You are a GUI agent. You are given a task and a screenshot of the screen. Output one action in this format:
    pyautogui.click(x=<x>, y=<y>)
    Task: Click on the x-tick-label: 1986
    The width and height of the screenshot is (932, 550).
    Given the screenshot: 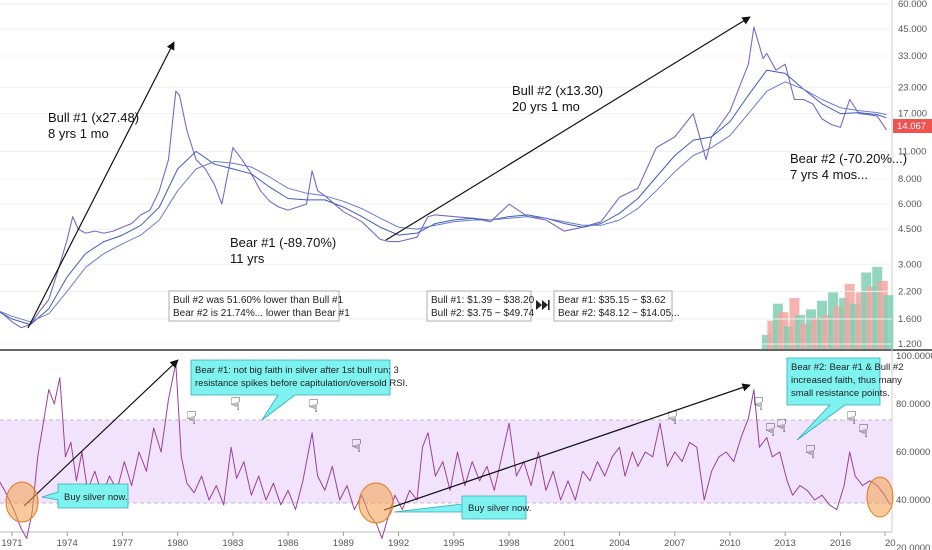 What is the action you would take?
    pyautogui.click(x=288, y=543)
    